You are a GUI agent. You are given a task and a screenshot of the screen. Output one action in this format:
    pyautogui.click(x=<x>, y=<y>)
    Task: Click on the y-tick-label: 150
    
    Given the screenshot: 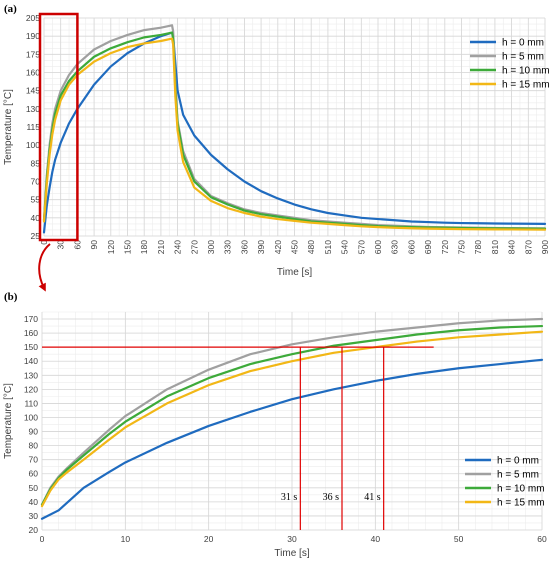 What is the action you would take?
    pyautogui.click(x=31, y=347)
    